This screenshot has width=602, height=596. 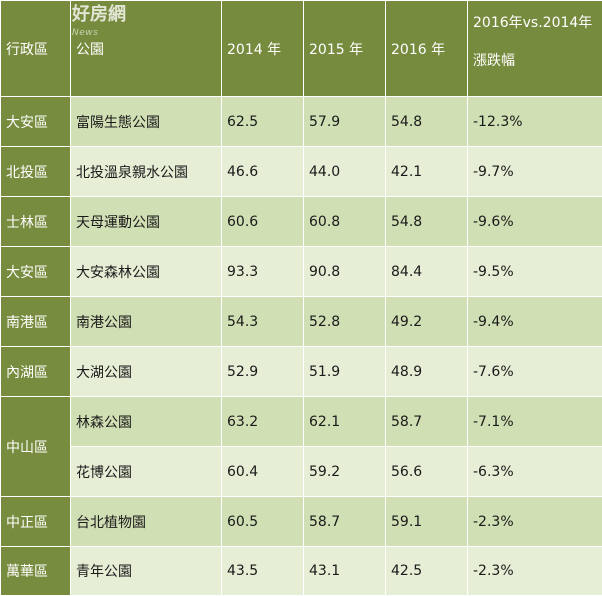 I want to click on table-row: 萬華區 青年公園 43.5 43.1 42.5 -2.3%, so click(x=301, y=571).